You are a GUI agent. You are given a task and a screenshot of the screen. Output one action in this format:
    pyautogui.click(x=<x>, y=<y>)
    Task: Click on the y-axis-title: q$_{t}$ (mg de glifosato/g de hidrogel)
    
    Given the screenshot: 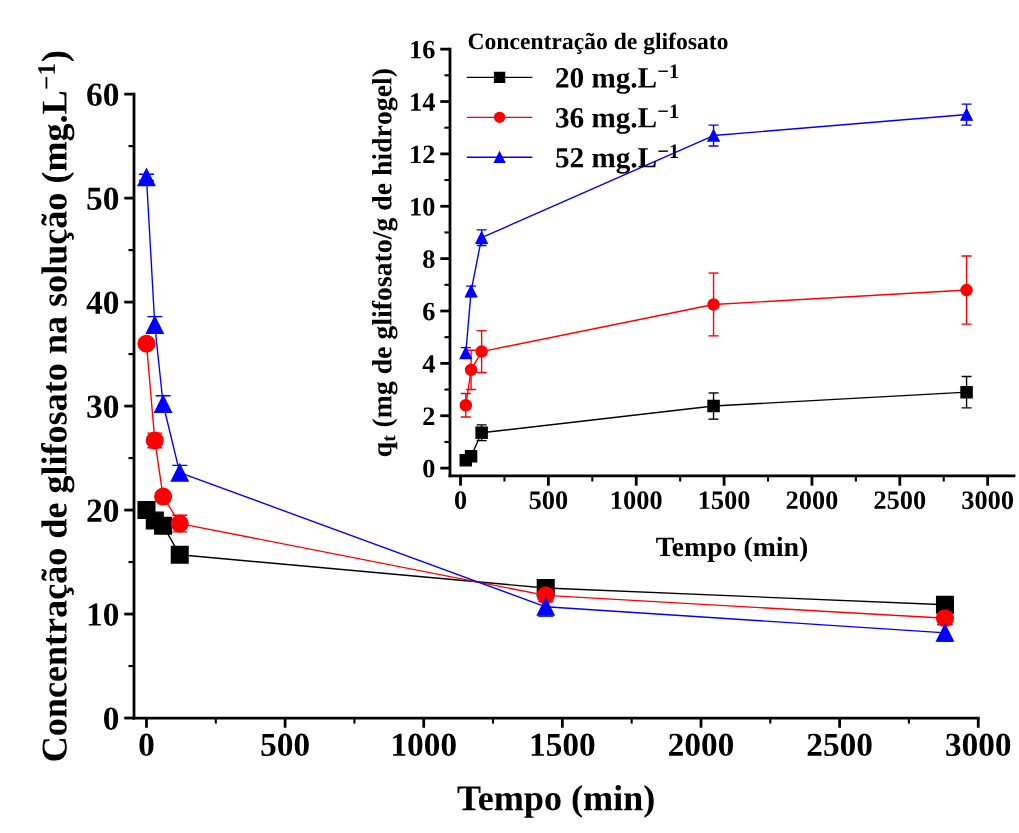 What is the action you would take?
    pyautogui.click(x=384, y=263)
    